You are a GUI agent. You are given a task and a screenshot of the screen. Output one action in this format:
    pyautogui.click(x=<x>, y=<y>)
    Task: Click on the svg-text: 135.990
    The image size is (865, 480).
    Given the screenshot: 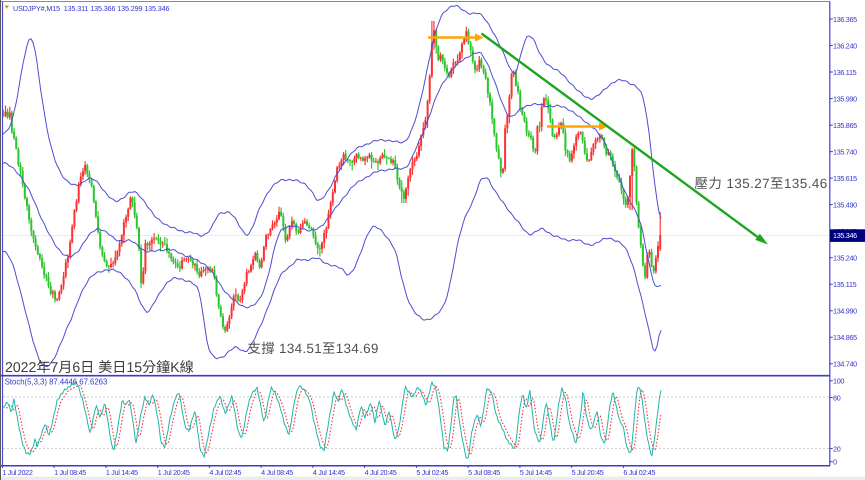 What is the action you would take?
    pyautogui.click(x=845, y=98)
    